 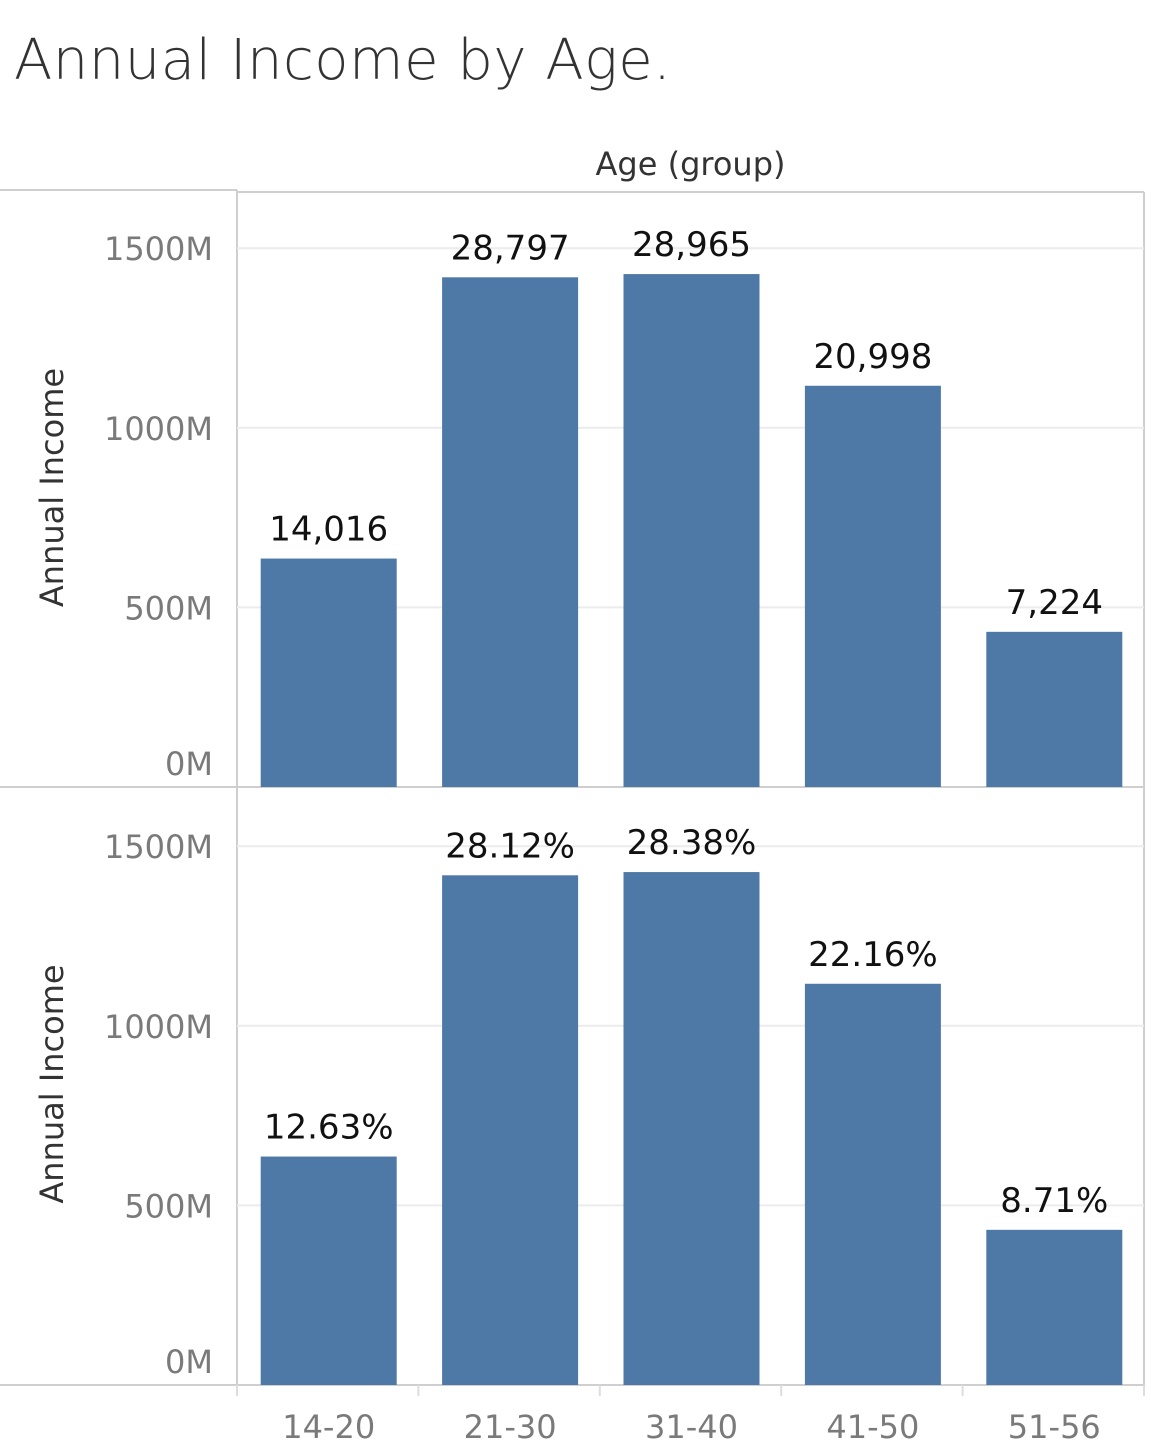 I want to click on data-label: 28.12%, so click(x=510, y=846).